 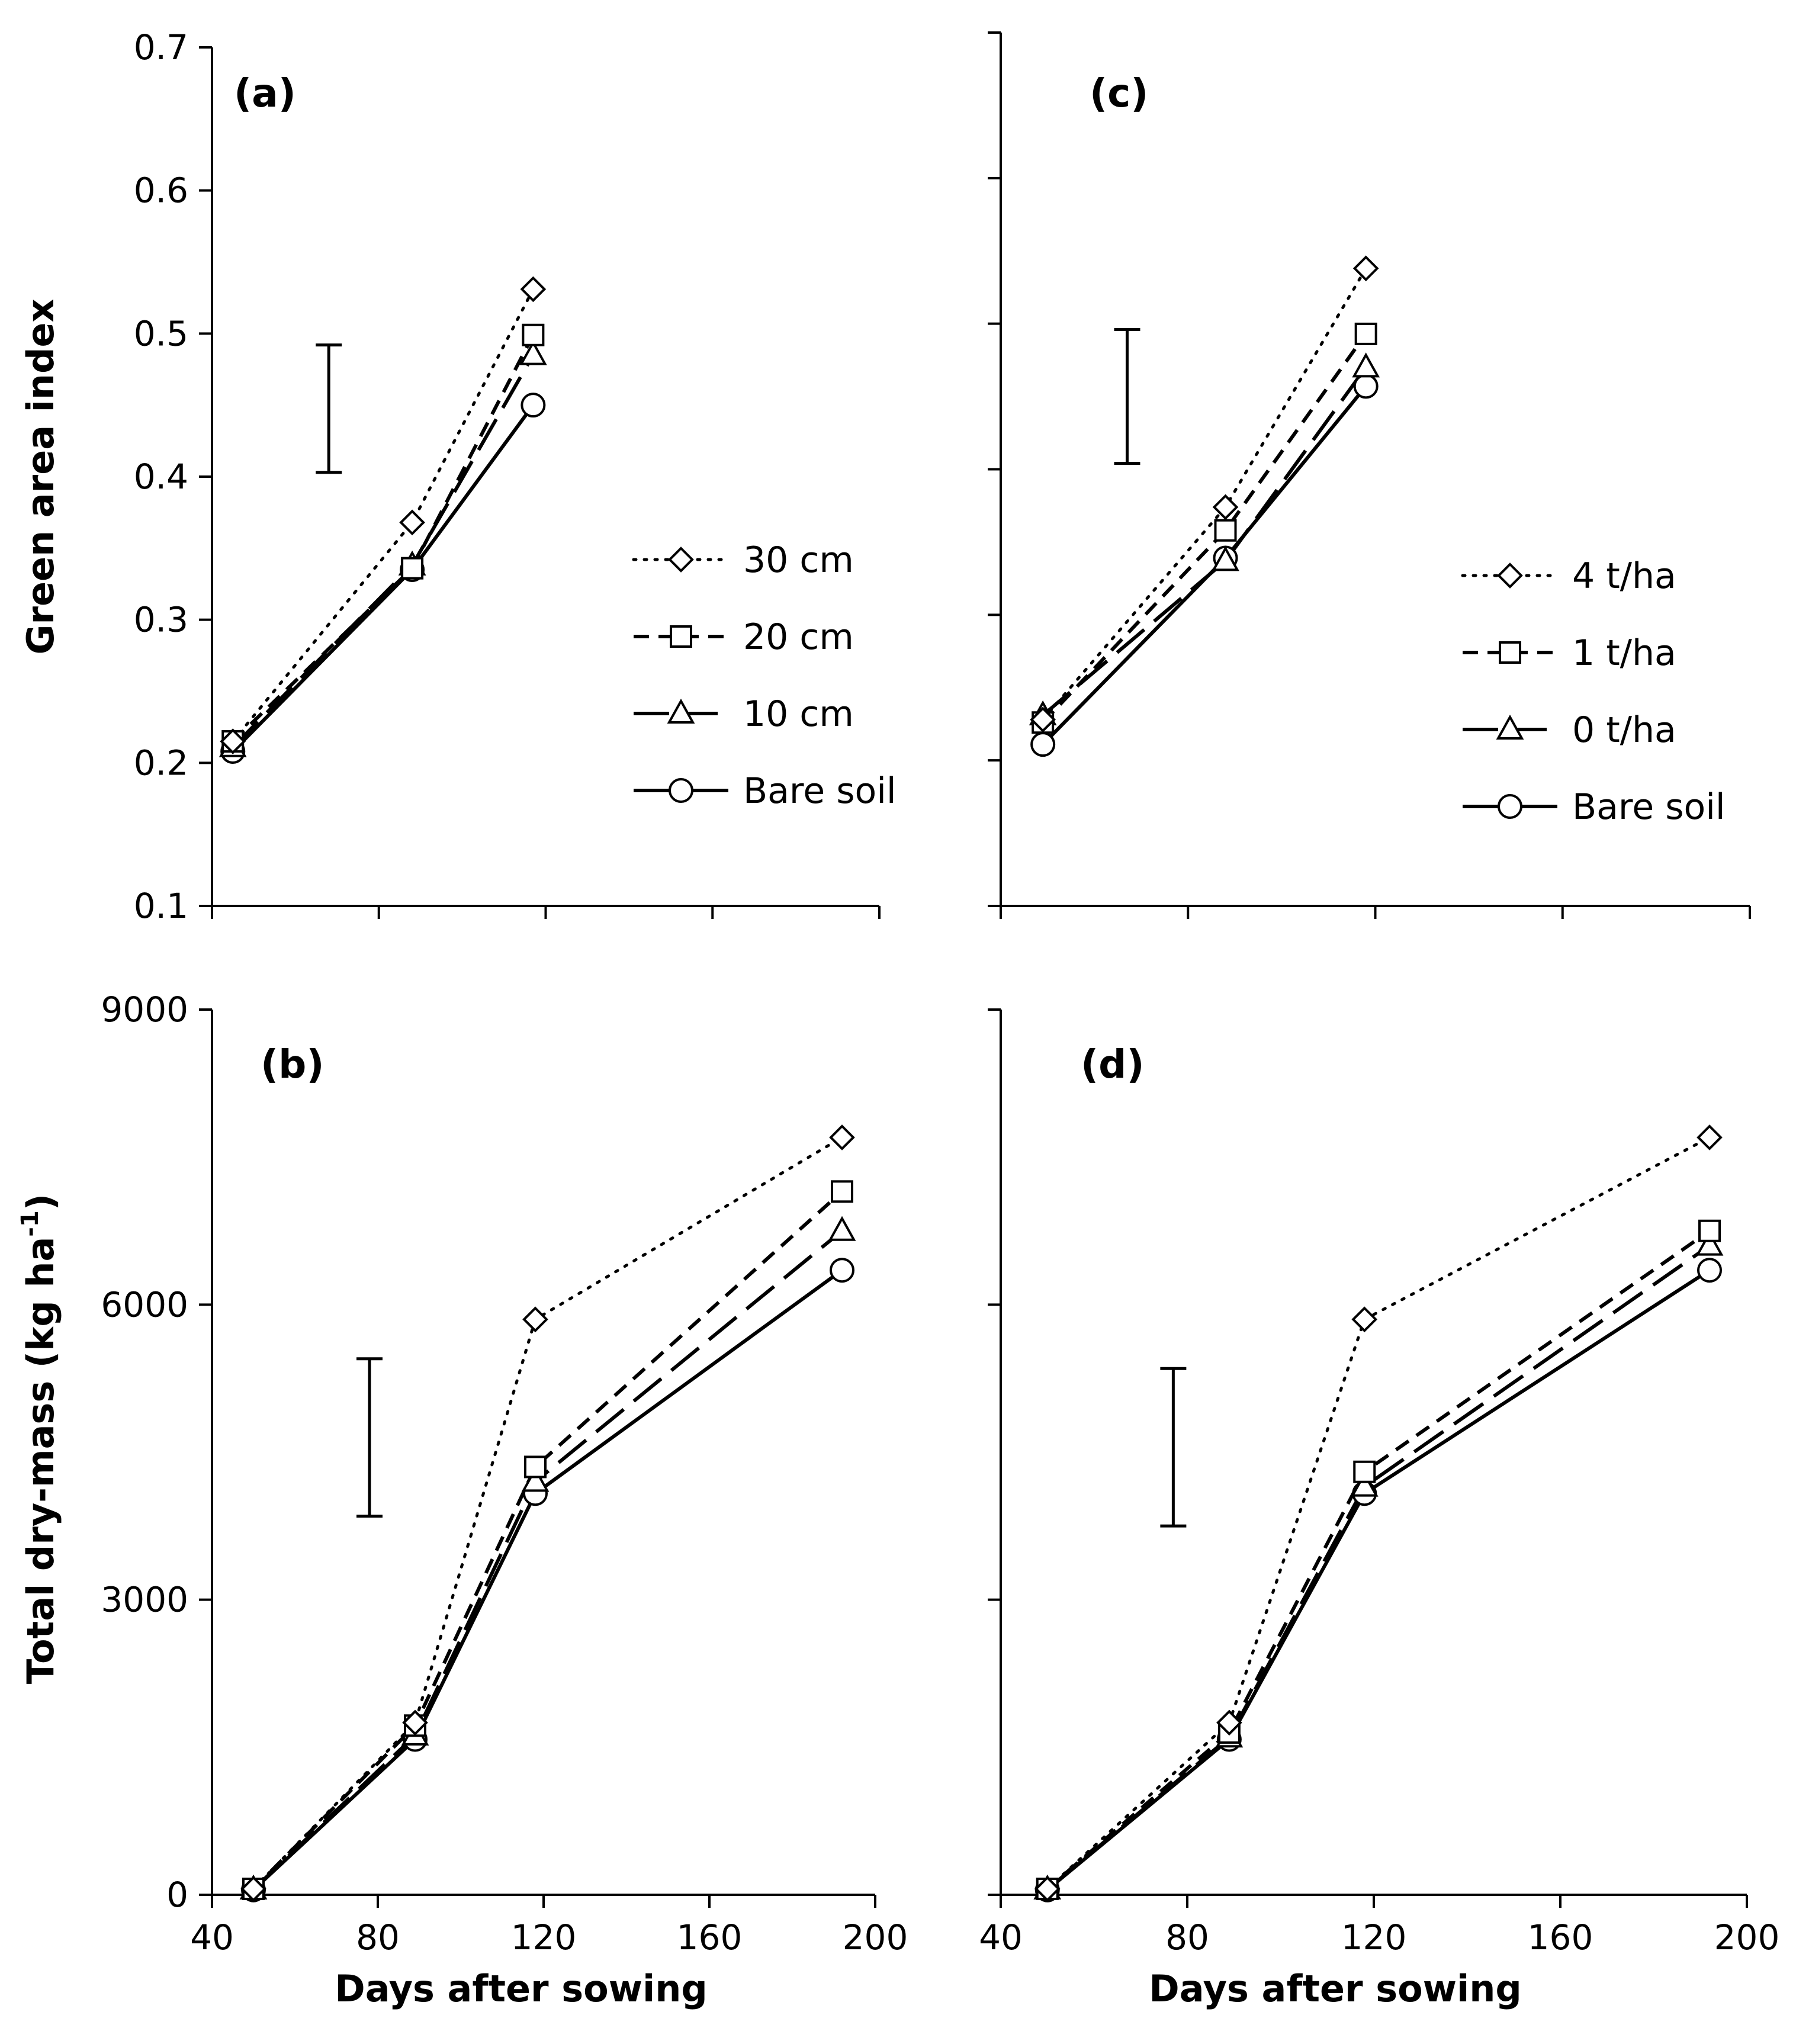 What do you see at coordinates (764, 675) in the screenshot?
I see `legend: 30 cm 20 cm 10 cm Bare soil` at bounding box center [764, 675].